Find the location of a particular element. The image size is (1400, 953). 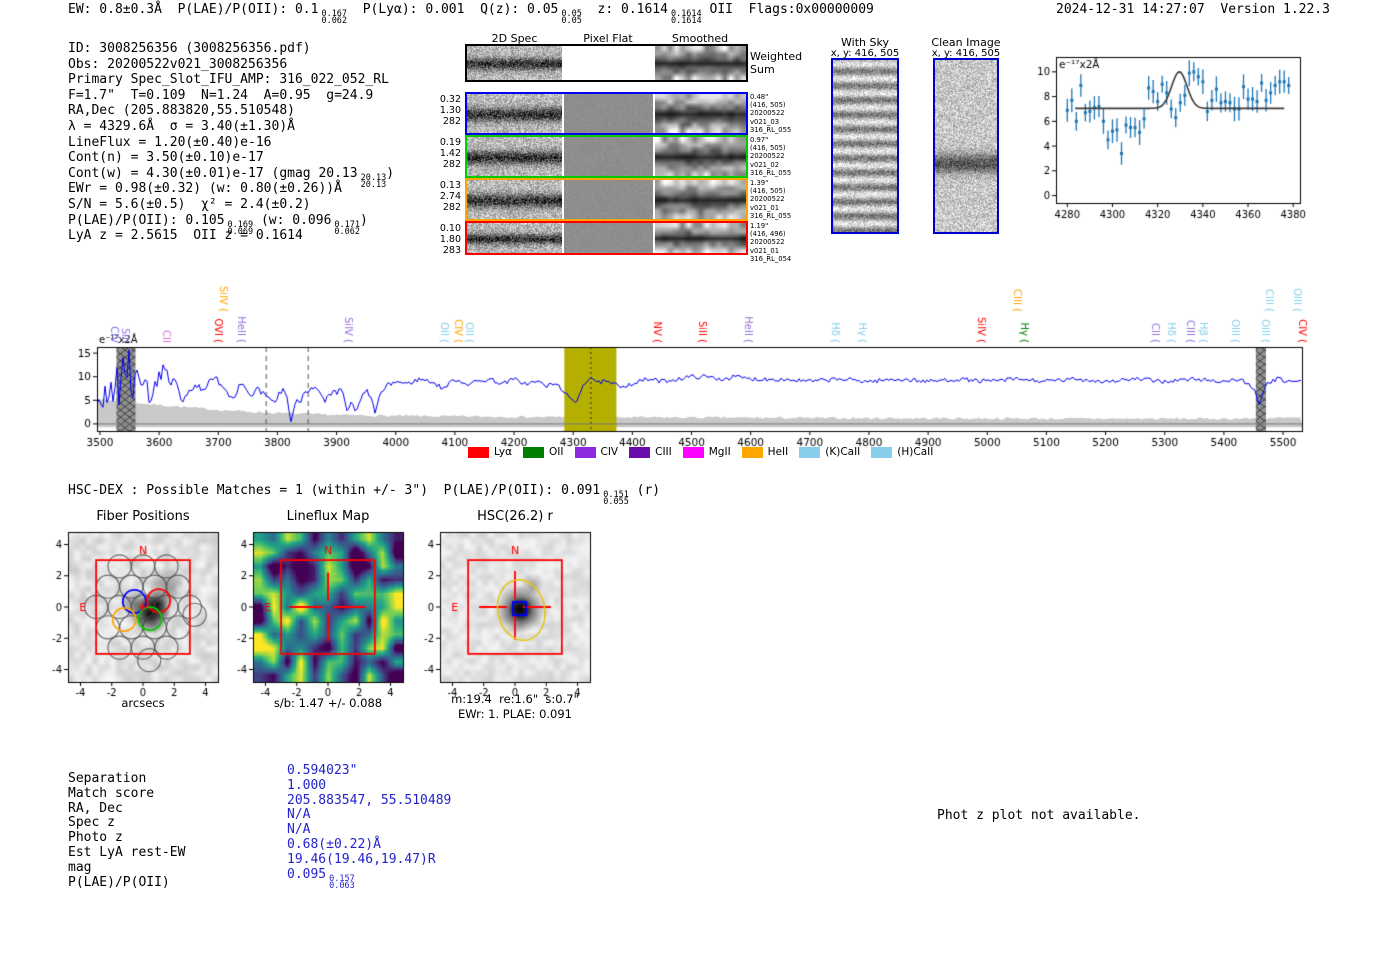

info-lo: 0.069 is located at coordinates (240, 231).